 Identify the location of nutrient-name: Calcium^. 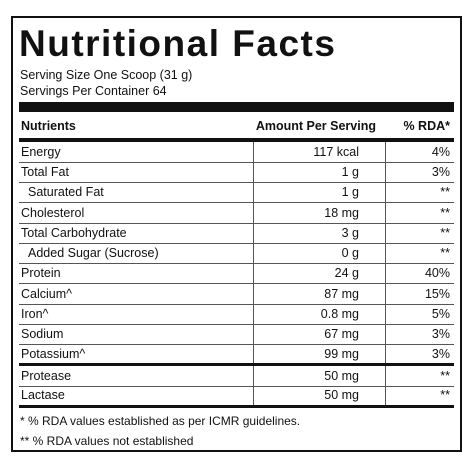
(47, 294).